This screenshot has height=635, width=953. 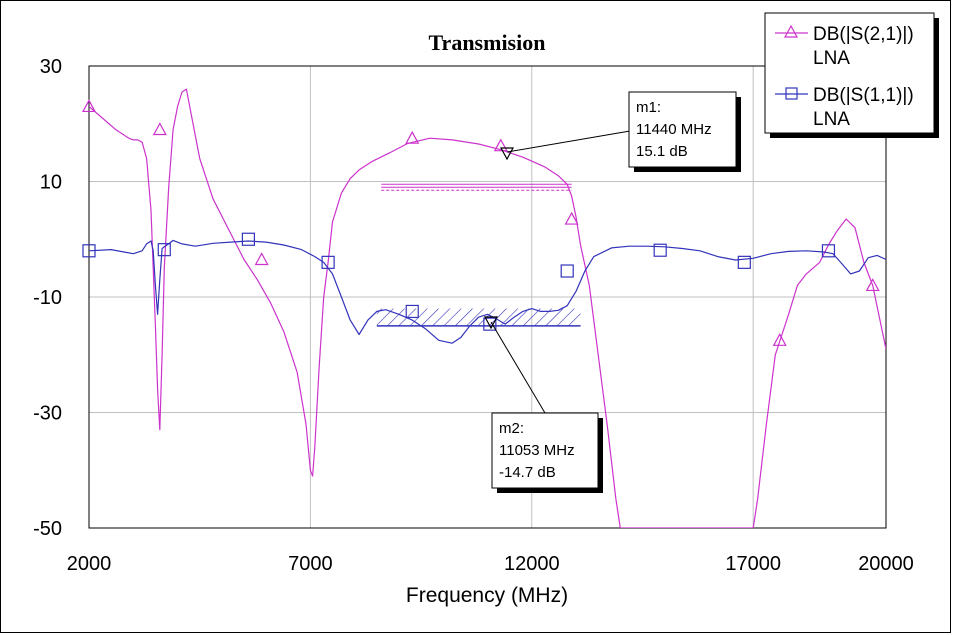 I want to click on m2-frequency: 11053 MHz, so click(x=537, y=450).